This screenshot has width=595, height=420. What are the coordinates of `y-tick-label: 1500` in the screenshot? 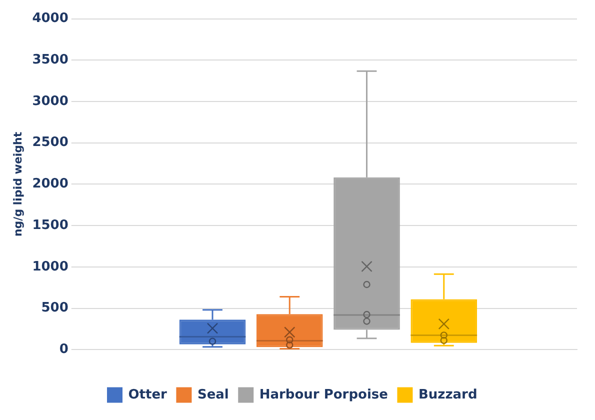 It's located at (50, 225).